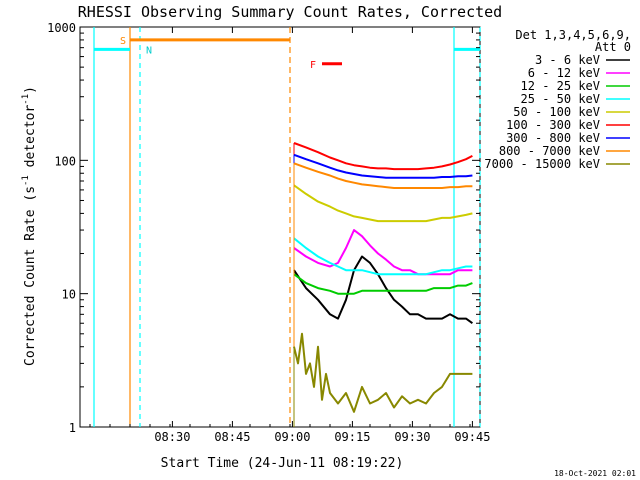 The height and width of the screenshot is (480, 640). I want to click on legend-entry-label: 3 - 6 keV, so click(567, 60).